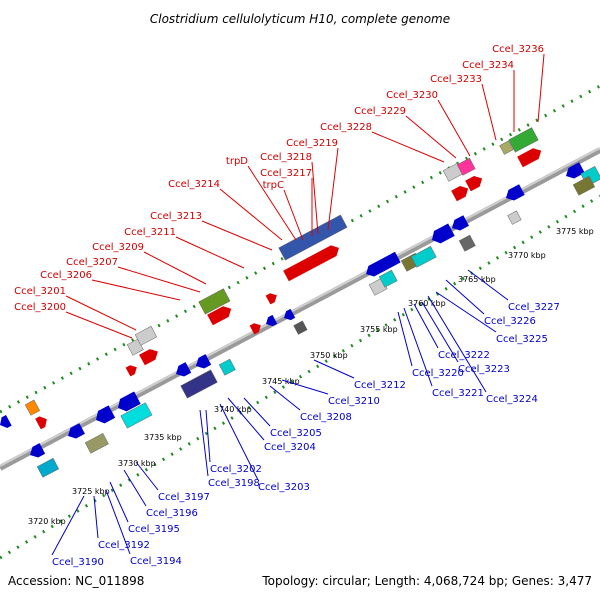 The width and height of the screenshot is (600, 600). Describe the element at coordinates (488, 65) in the screenshot. I see `forward-gene-label: Ccel_3234` at that location.